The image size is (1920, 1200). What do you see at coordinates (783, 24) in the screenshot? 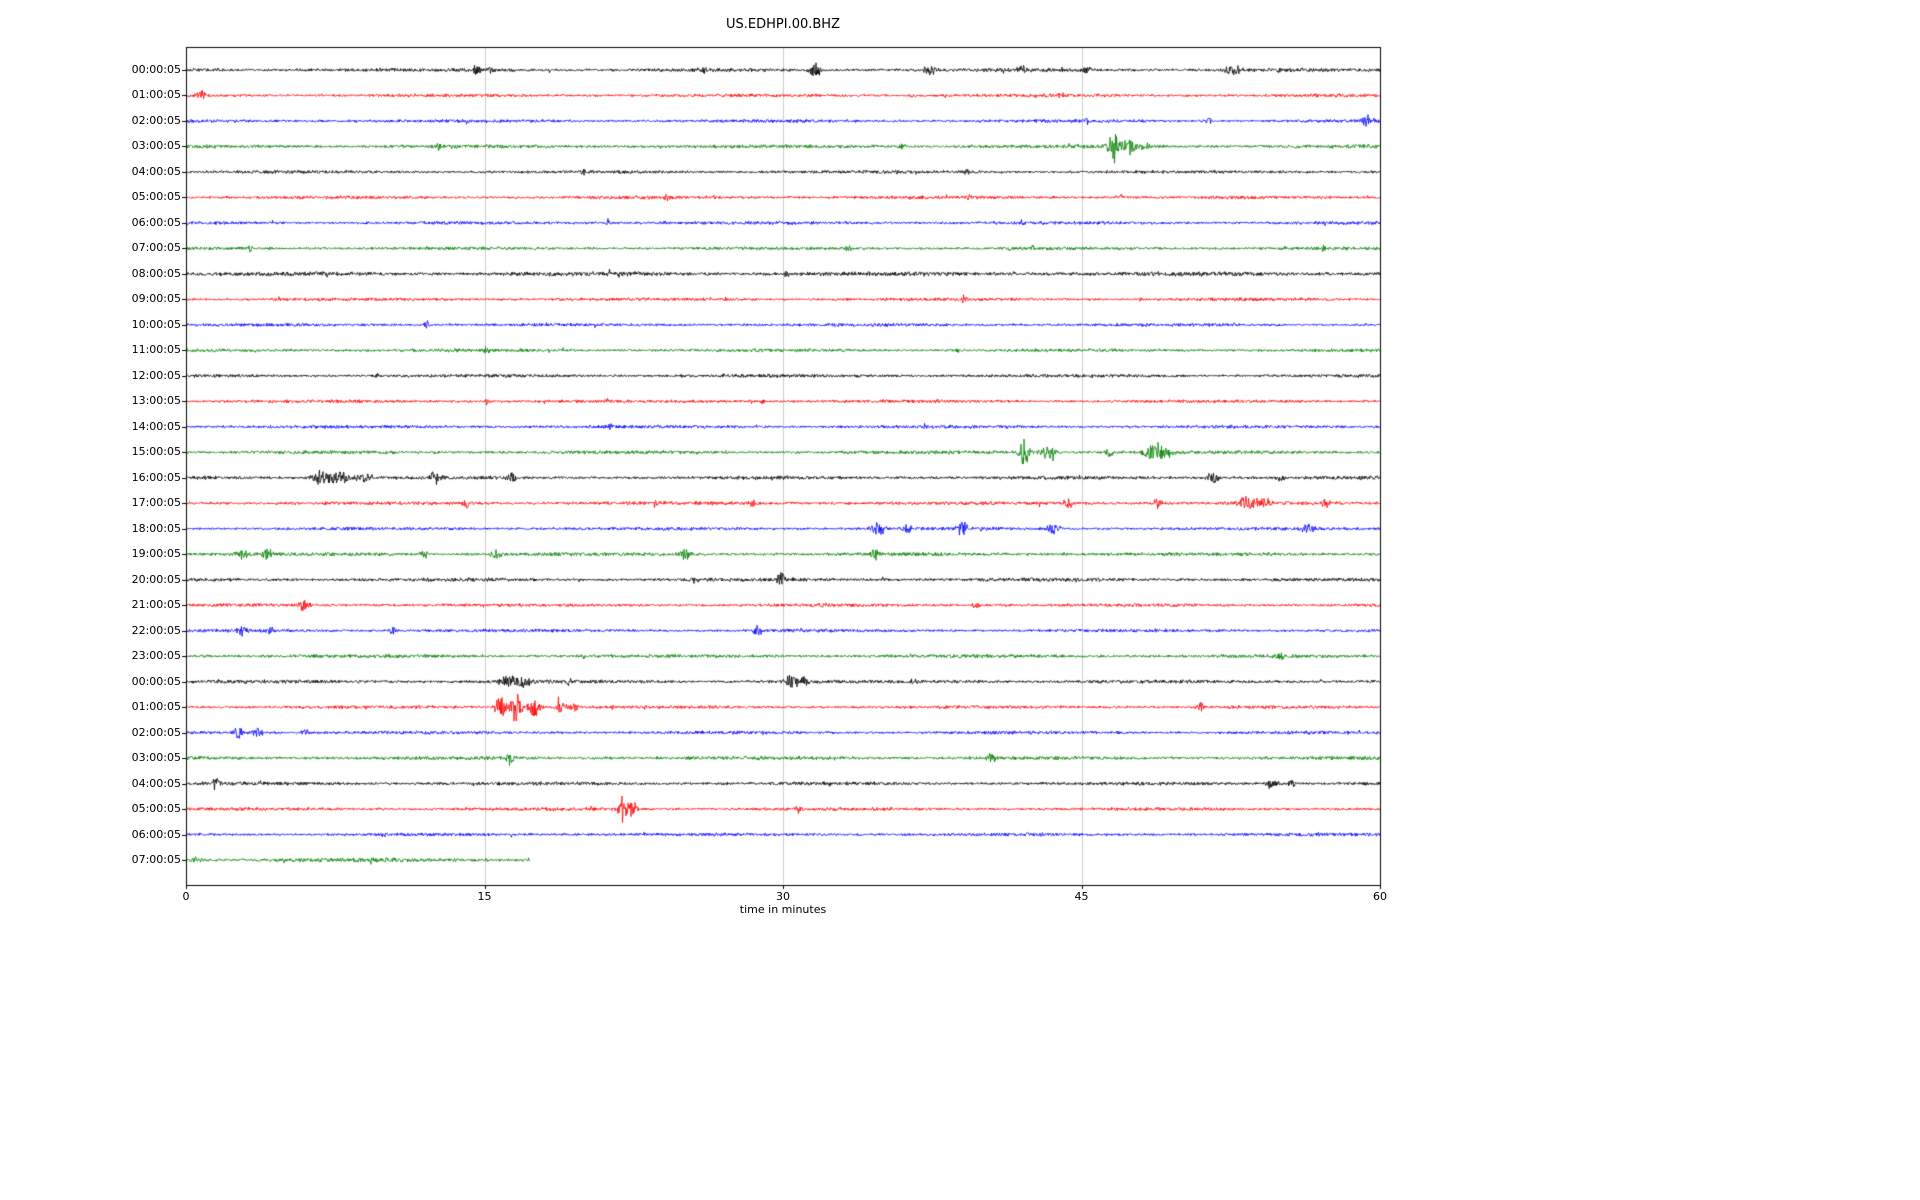
I see `chart-title: US.EDHPI.00.BHZ` at bounding box center [783, 24].